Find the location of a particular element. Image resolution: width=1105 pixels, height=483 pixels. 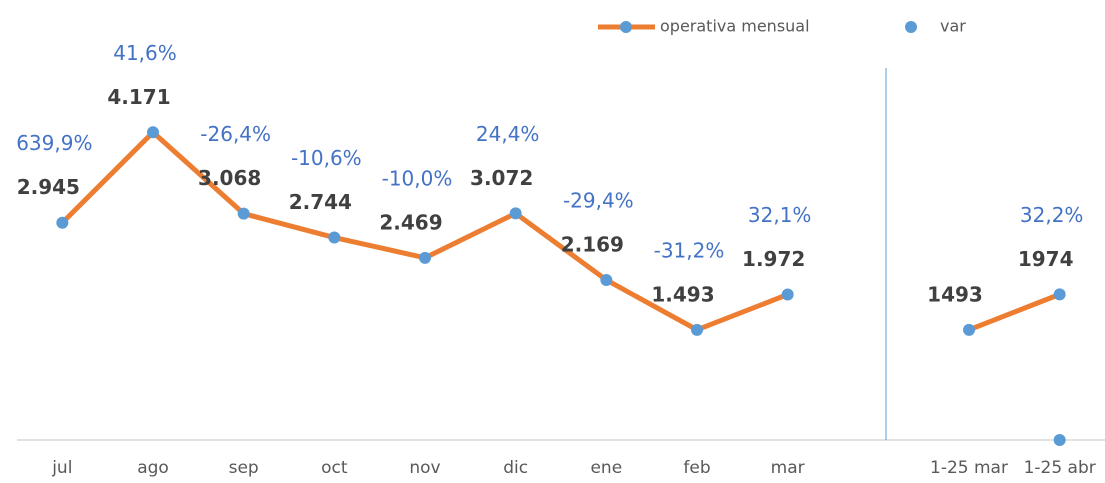

var-label: 32,2% is located at coordinates (1052, 215).